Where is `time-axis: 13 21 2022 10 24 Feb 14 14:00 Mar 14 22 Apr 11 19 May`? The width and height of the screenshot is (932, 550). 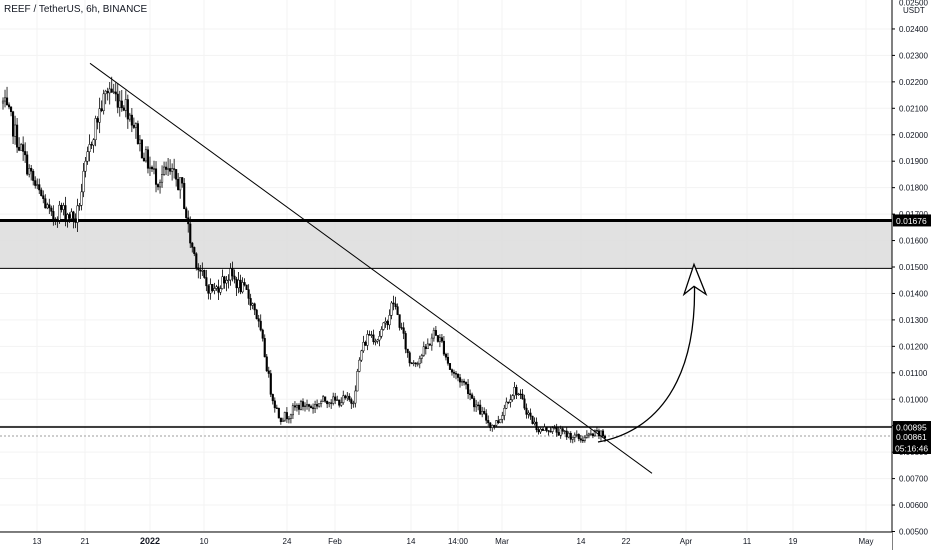
time-axis: 13 21 2022 10 24 Feb 14 14:00 Mar 14 22 Apr 11 19 May is located at coordinates (446, 540).